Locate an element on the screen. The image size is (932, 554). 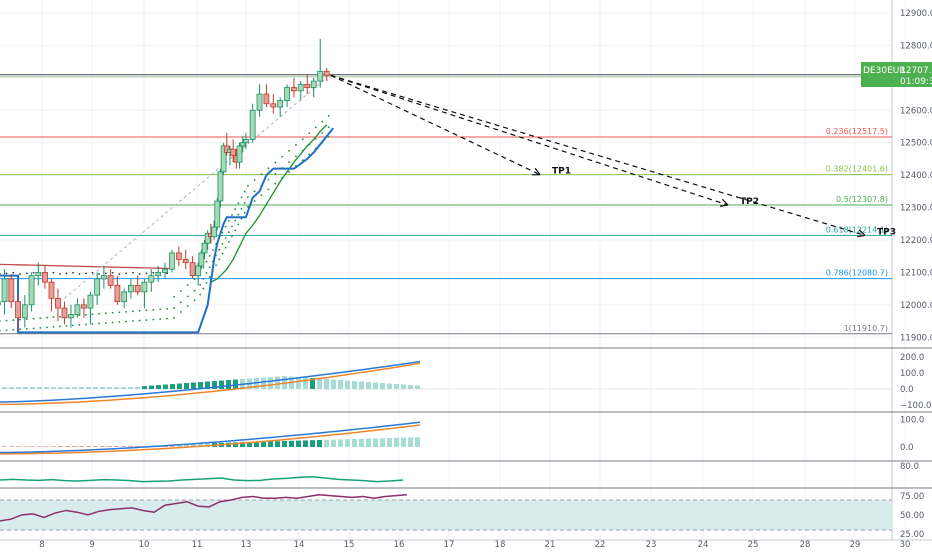
fib-level-label: 0.236(12517.5) is located at coordinates (857, 131).